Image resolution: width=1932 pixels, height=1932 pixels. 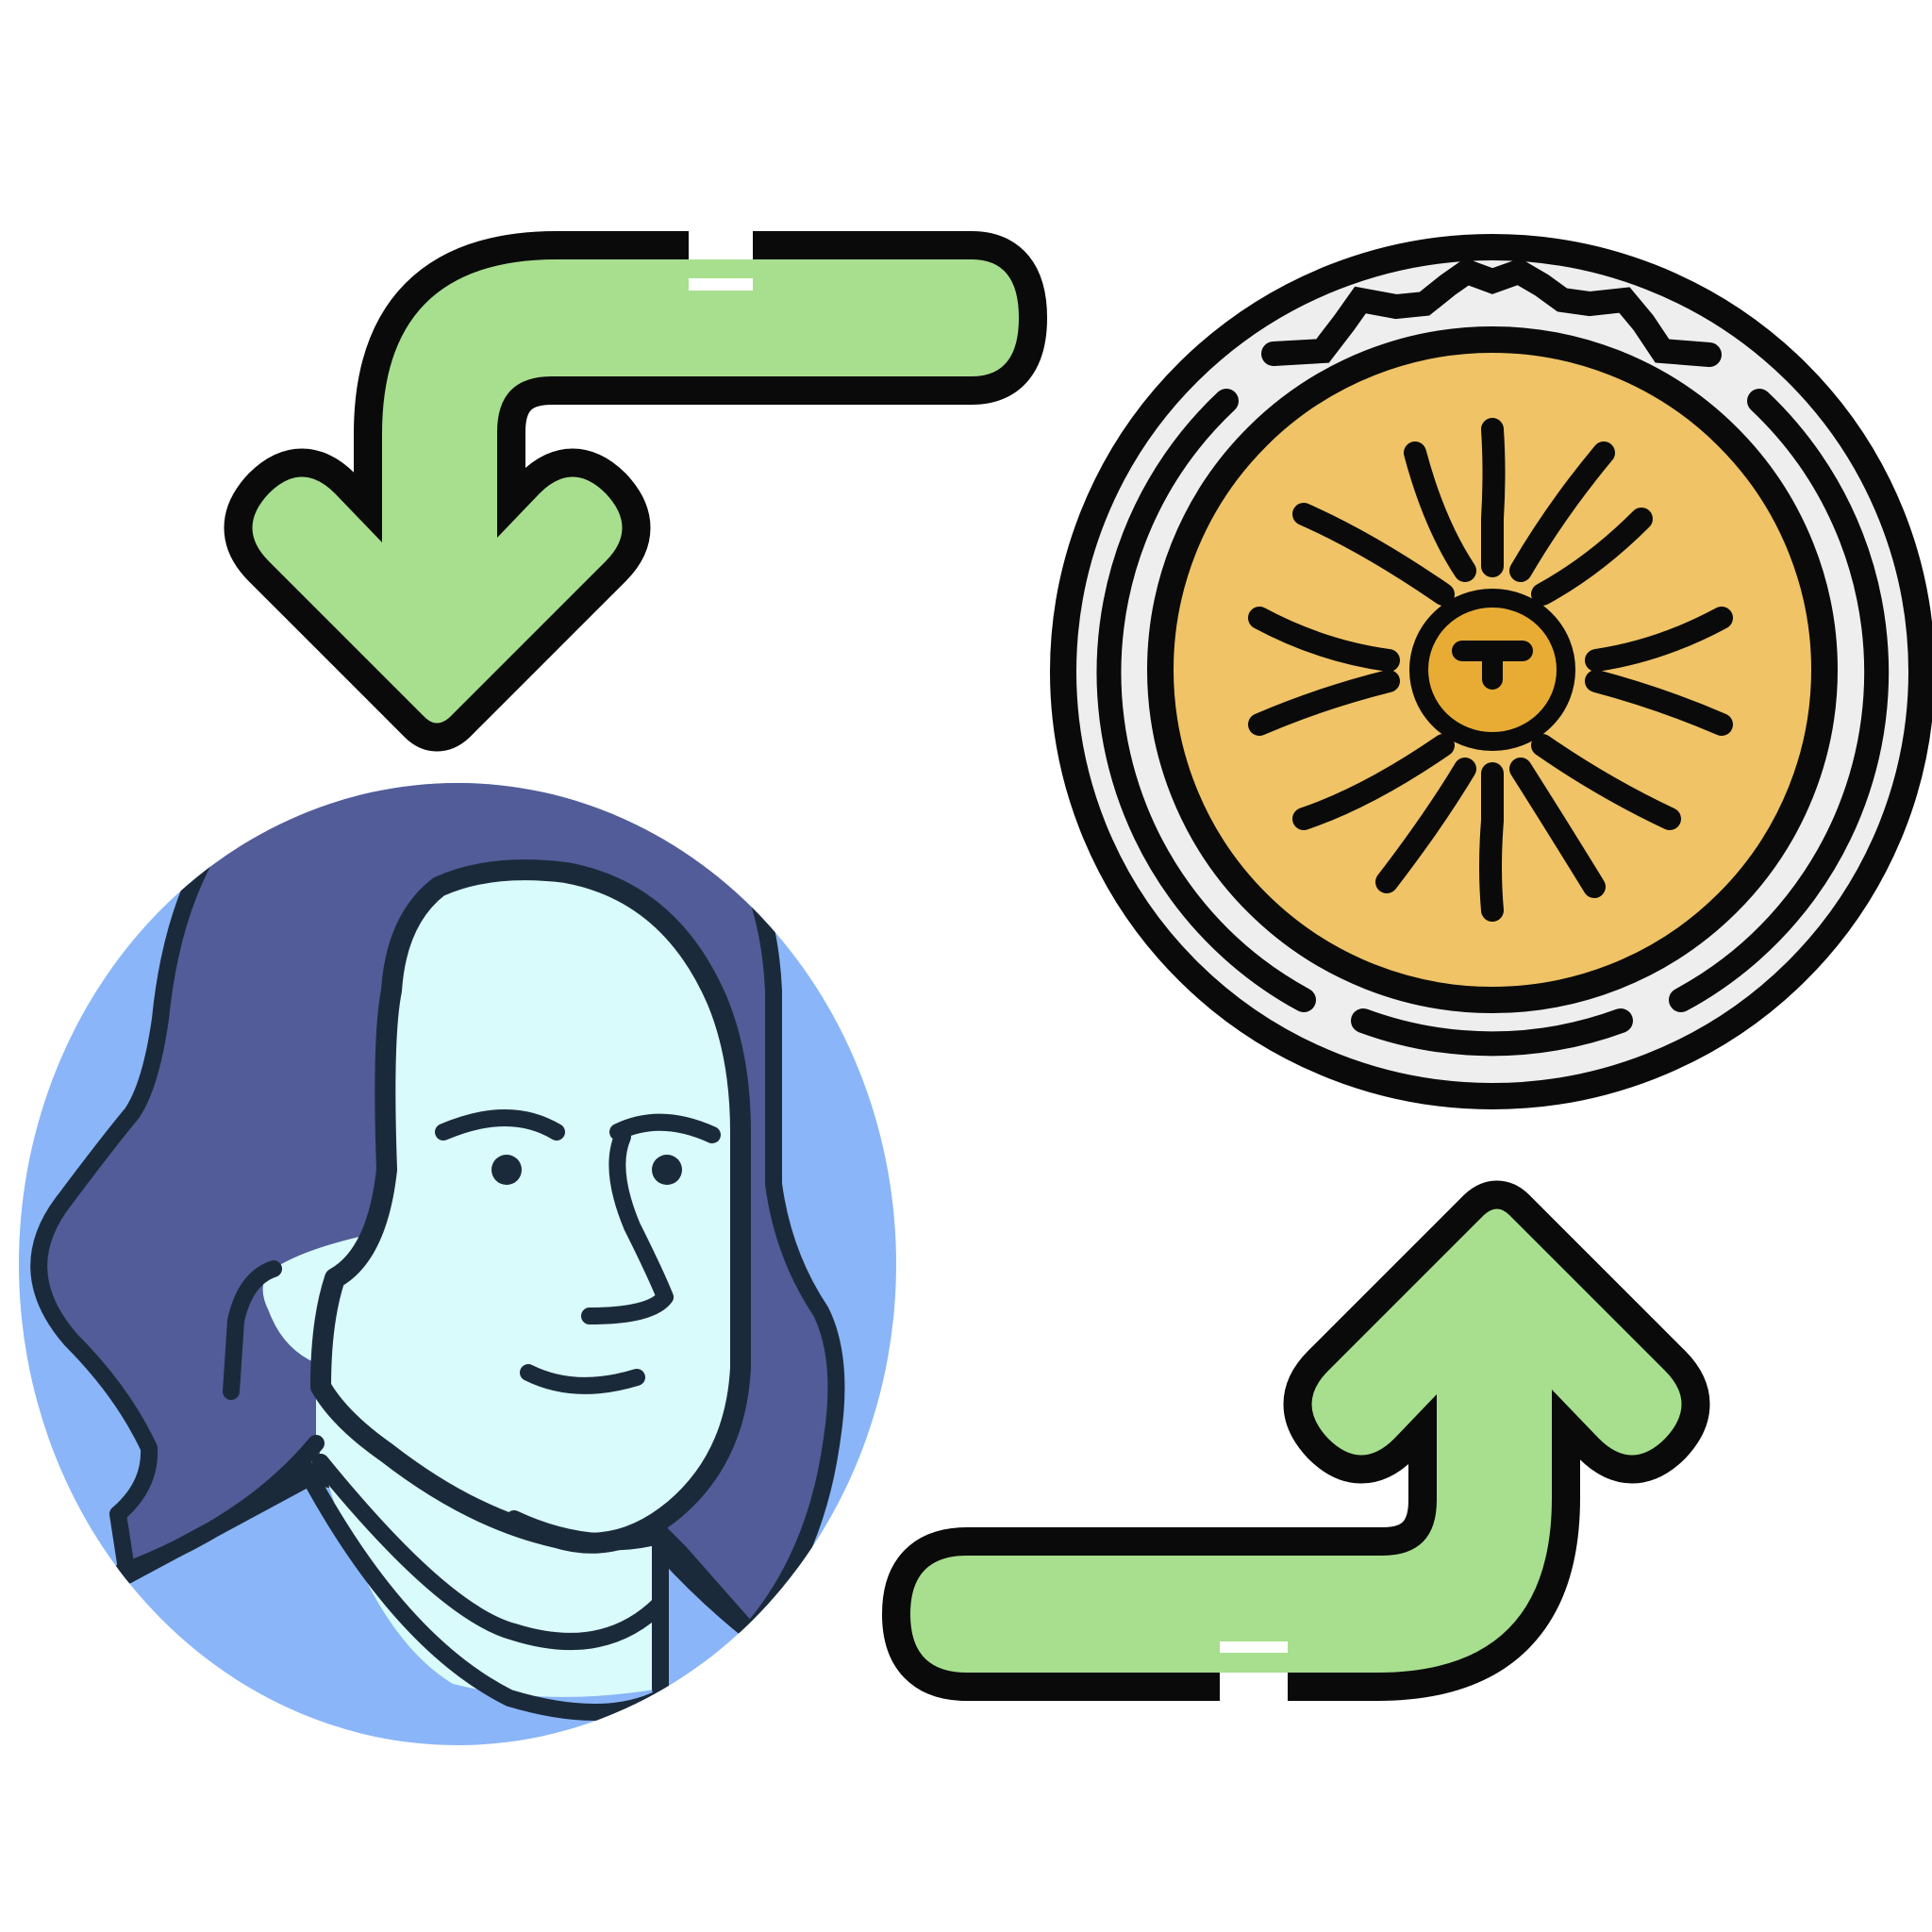 I want to click on left-eyebrow, so click(x=500, y=1125).